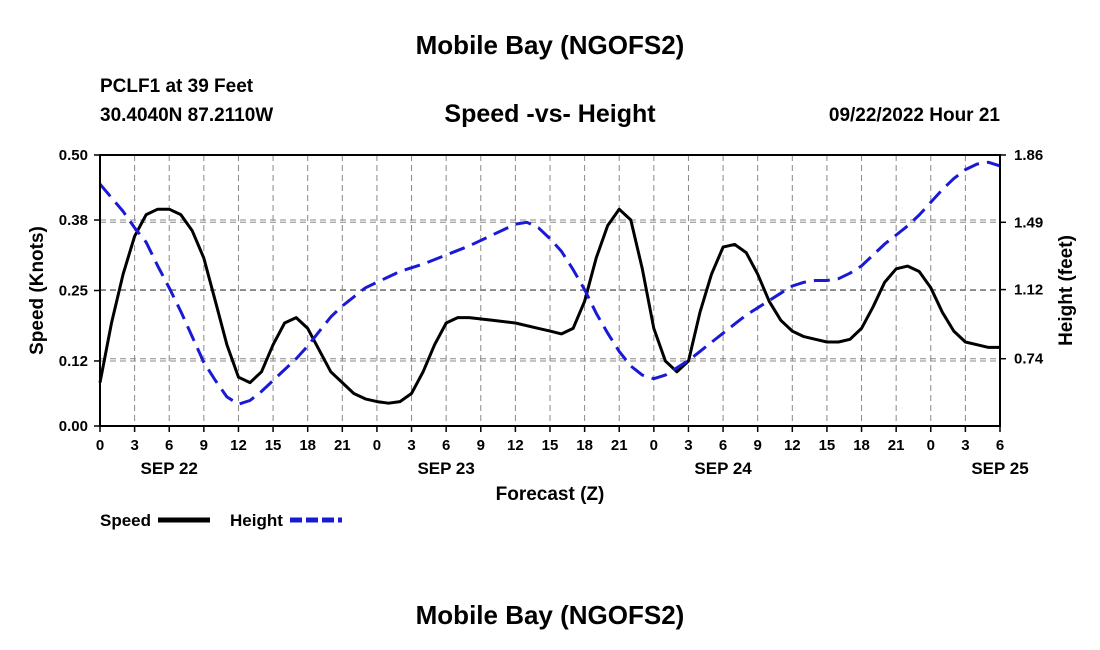  Describe the element at coordinates (125, 520) in the screenshot. I see `legend-label-speed: Speed` at that location.